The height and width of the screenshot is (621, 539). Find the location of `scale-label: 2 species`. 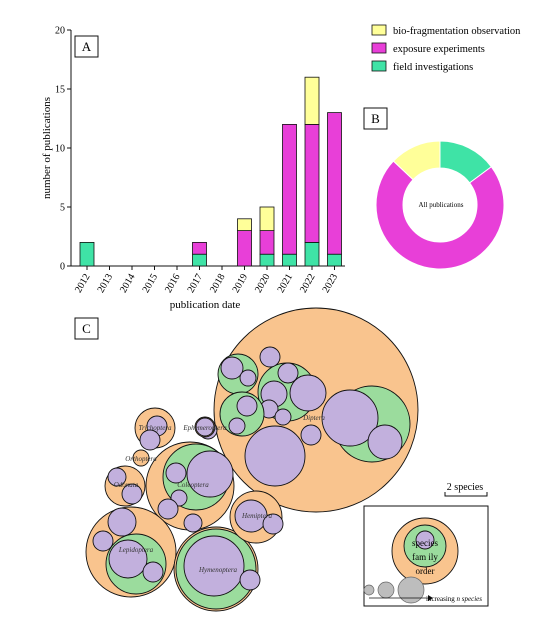

scale-label: 2 species is located at coordinates (465, 487).